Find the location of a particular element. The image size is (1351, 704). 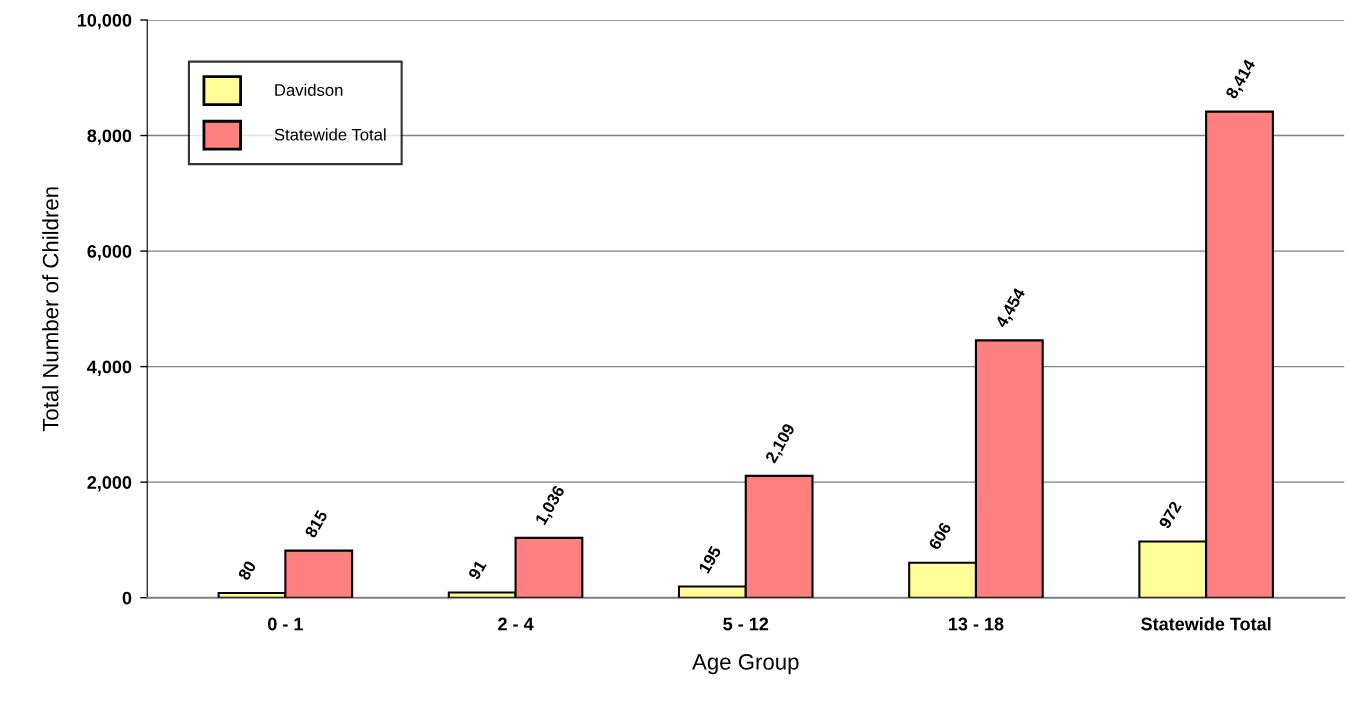

y-tick-label: 0 is located at coordinates (127, 598).